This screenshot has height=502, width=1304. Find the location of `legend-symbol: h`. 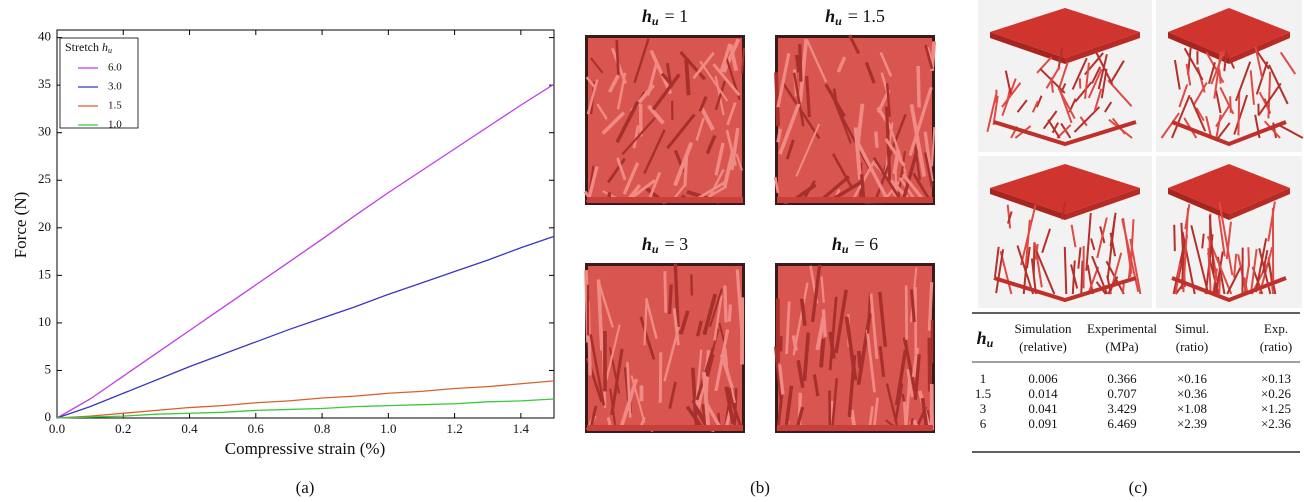

legend-symbol: h is located at coordinates (105, 47).